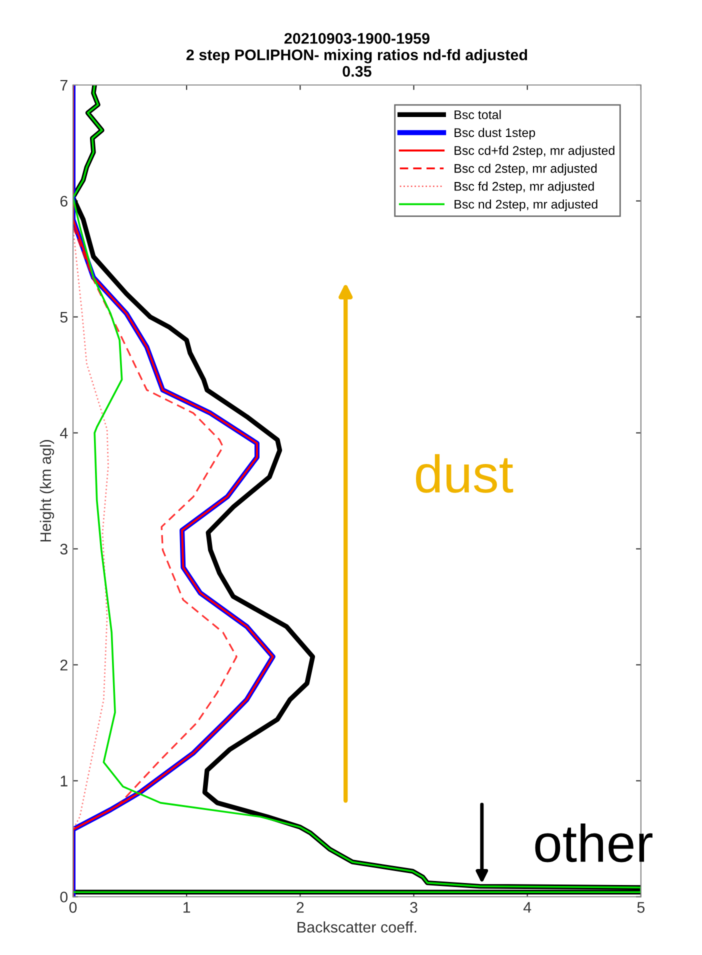  What do you see at coordinates (524, 188) in the screenshot?
I see `legend-label: Bsc fd 2step, mr adjusted` at bounding box center [524, 188].